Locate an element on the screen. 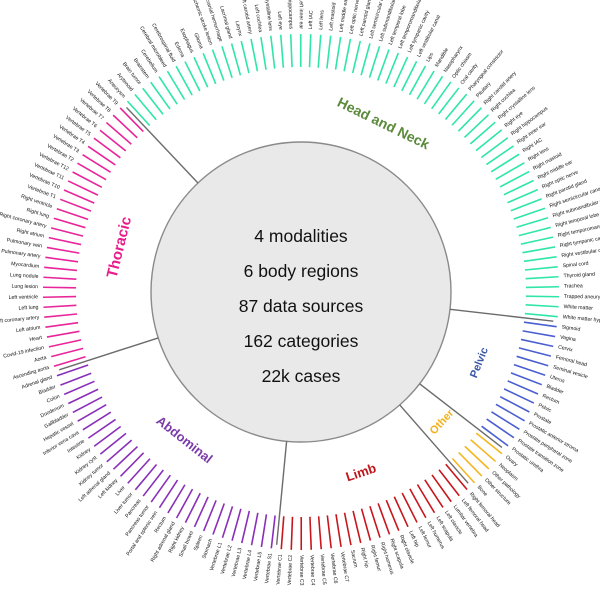 The width and height of the screenshot is (600, 606). category-label: Left mastoid is located at coordinates (332, 16).